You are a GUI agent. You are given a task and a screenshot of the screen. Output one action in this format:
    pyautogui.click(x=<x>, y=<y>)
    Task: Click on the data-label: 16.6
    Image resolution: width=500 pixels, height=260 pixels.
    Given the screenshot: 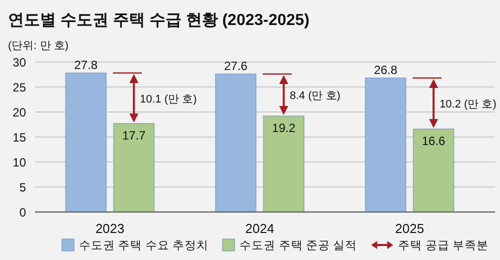 What is the action you would take?
    pyautogui.click(x=434, y=141)
    